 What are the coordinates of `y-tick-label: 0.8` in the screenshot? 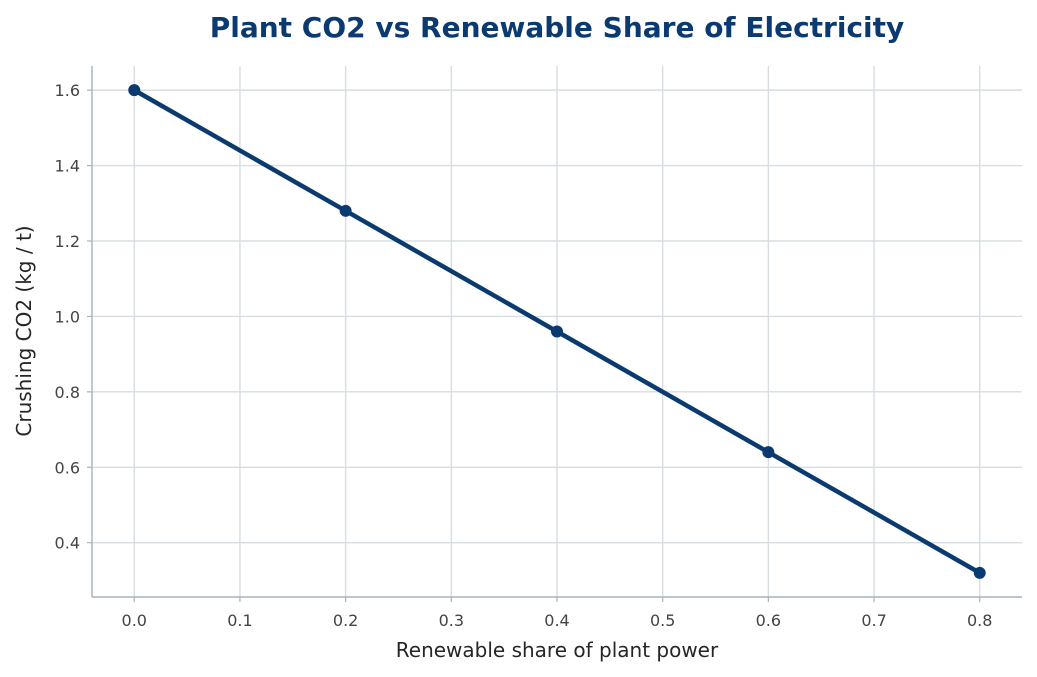 It's located at (67, 392).